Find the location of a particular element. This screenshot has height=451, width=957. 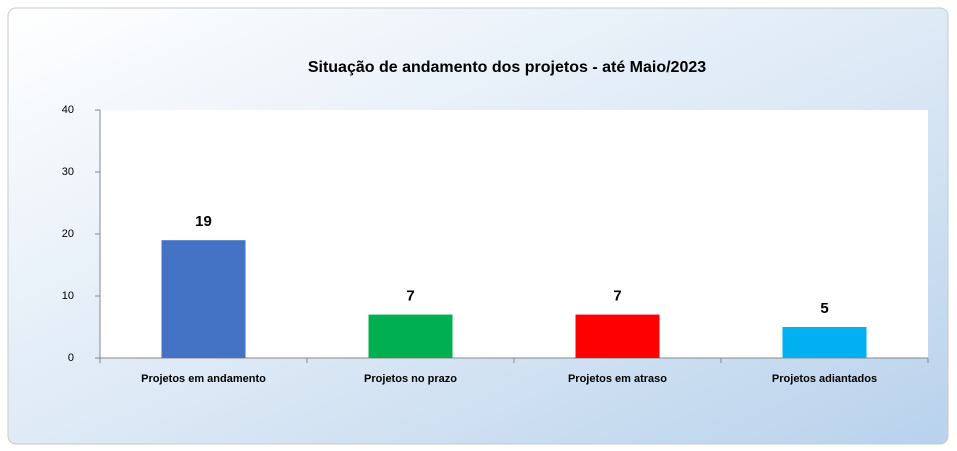

data-label: 5 is located at coordinates (824, 308).